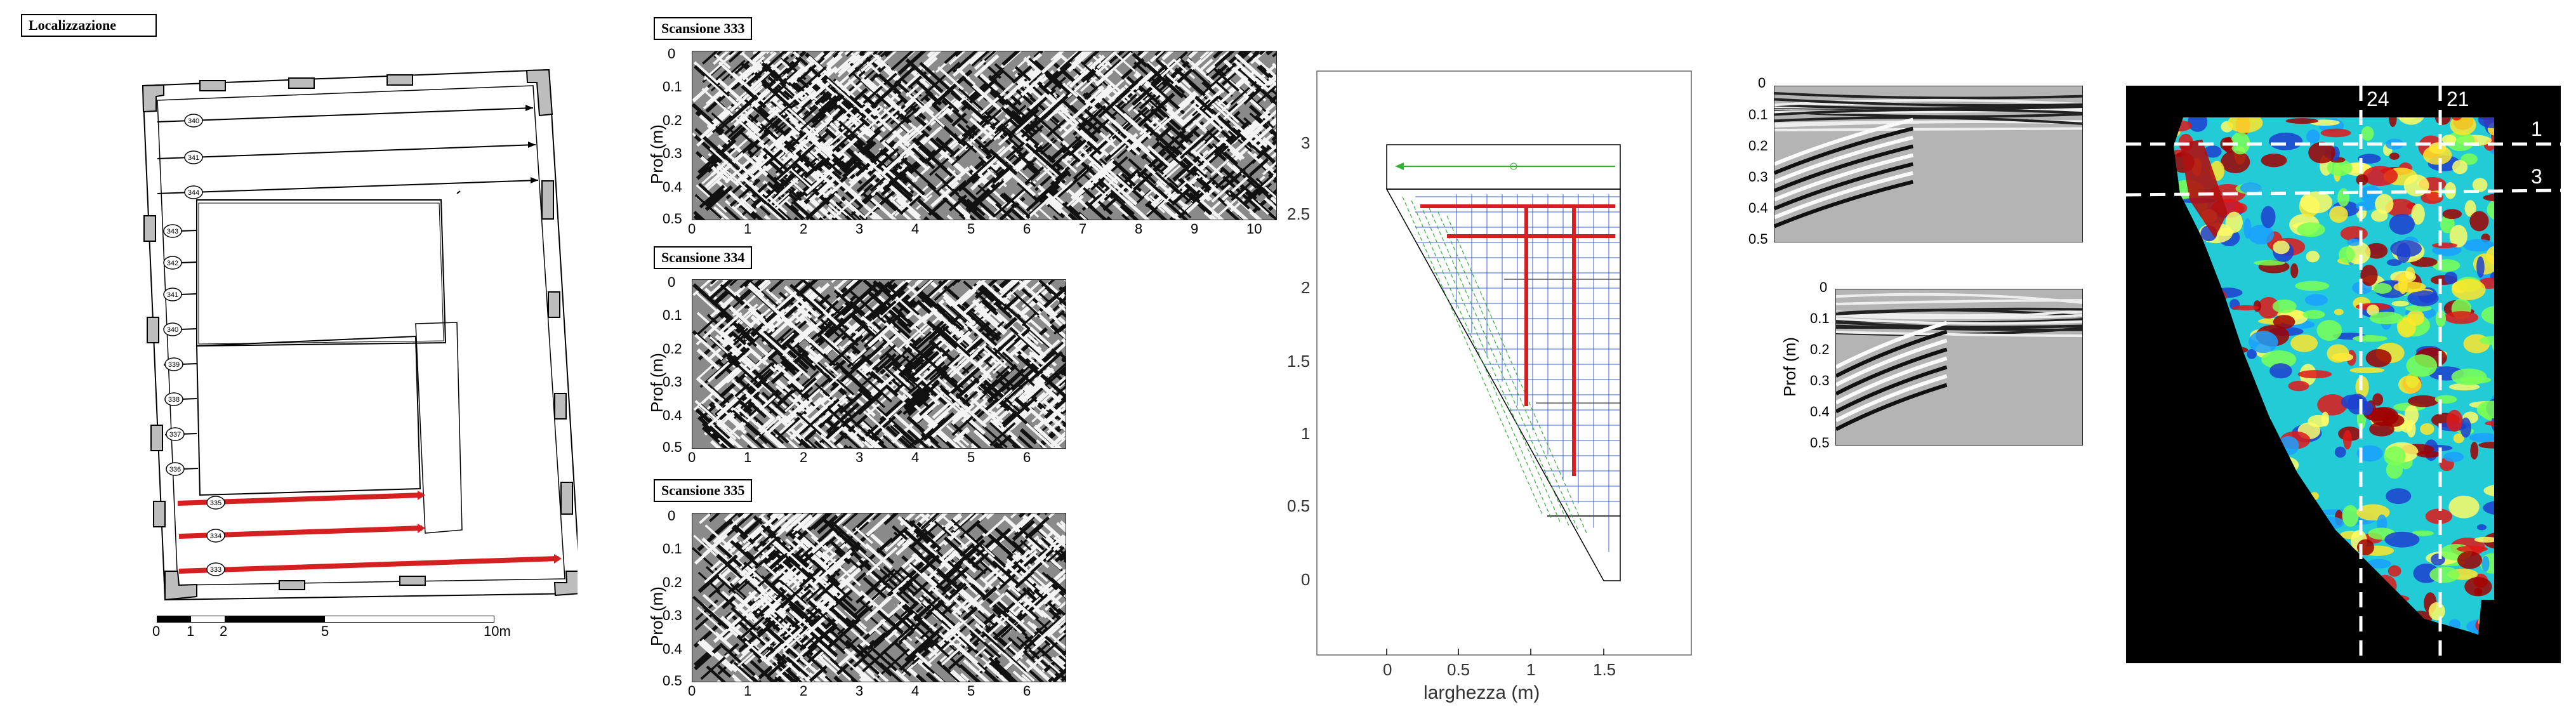  What do you see at coordinates (224, 631) in the screenshot?
I see `scale-label: 2` at bounding box center [224, 631].